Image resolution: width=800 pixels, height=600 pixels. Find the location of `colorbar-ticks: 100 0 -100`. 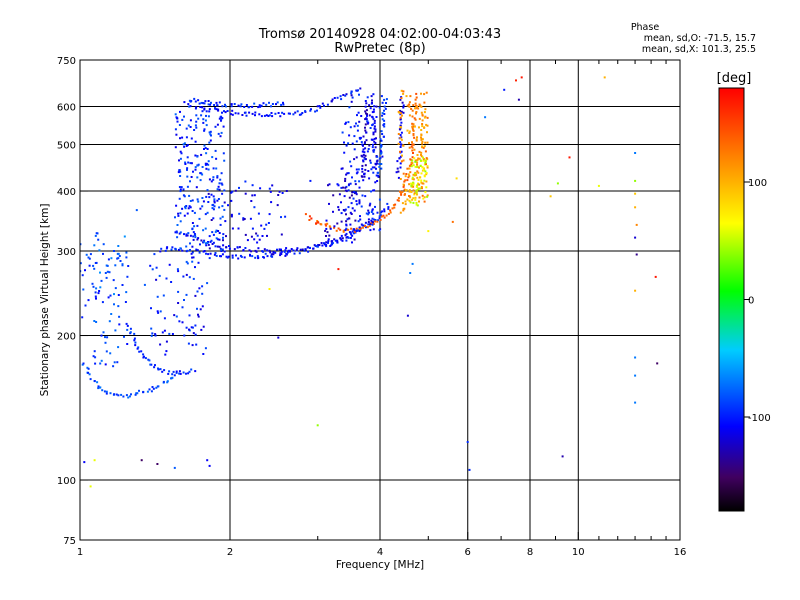

colorbar-ticks: 100 0 -100 is located at coordinates (757, 301).